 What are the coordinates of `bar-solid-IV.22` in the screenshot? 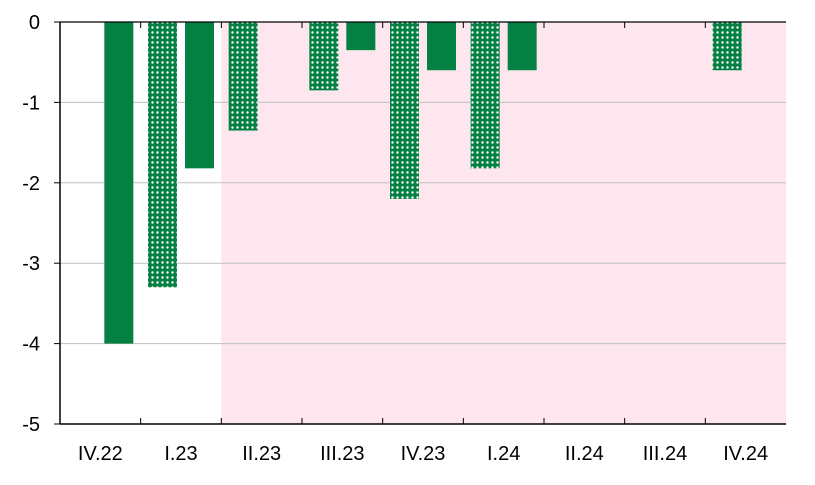 It's located at (119, 183).